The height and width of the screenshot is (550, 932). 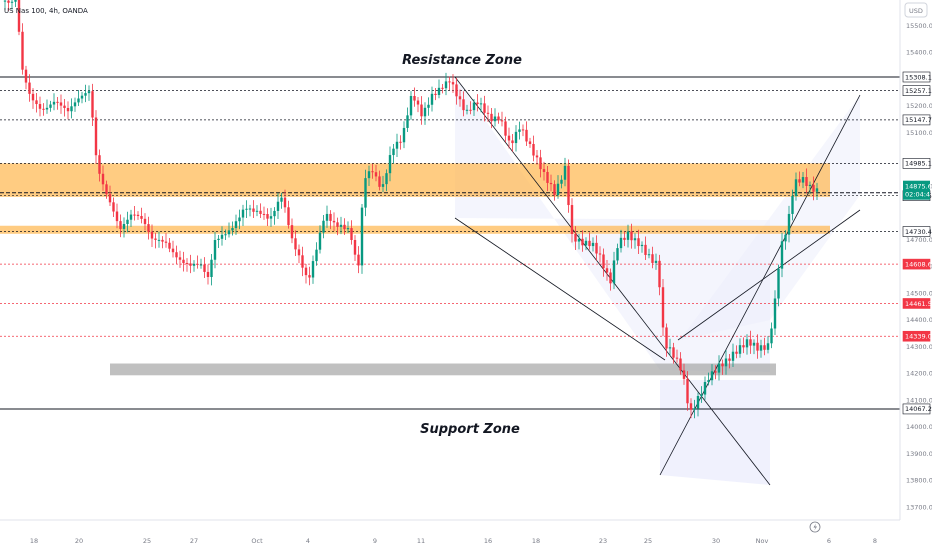 I want to click on time-axis-tick: Oct, so click(x=257, y=541).